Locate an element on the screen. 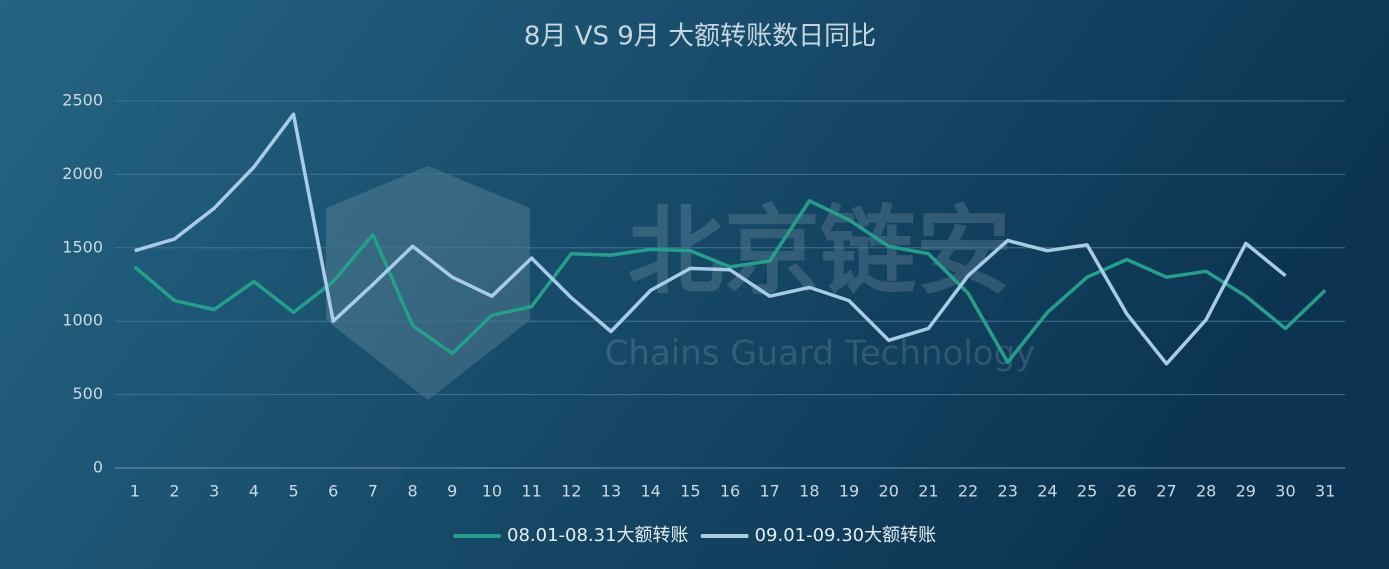  watermark-shield is located at coordinates (428, 283).